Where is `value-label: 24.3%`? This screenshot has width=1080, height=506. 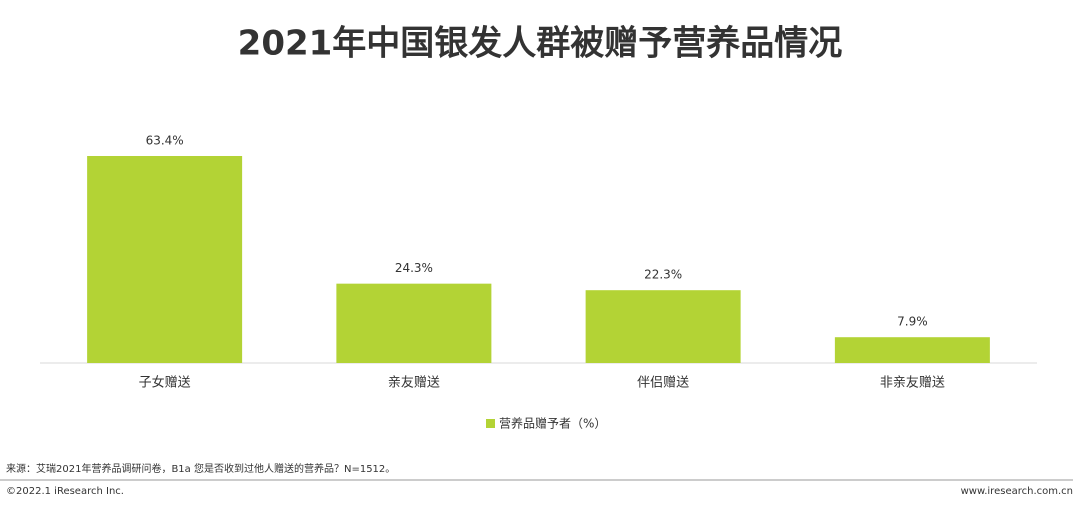 value-label: 24.3% is located at coordinates (414, 268).